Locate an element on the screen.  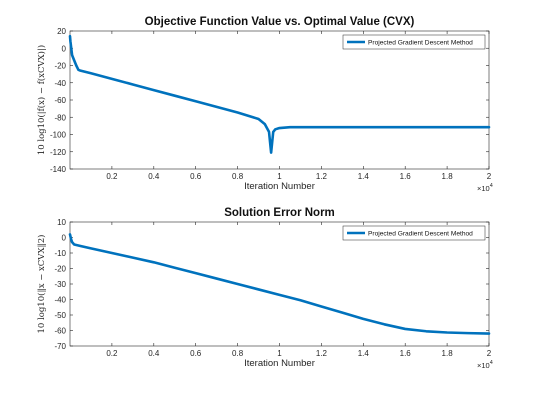
y-tick-label: -10 is located at coordinates (60, 253).